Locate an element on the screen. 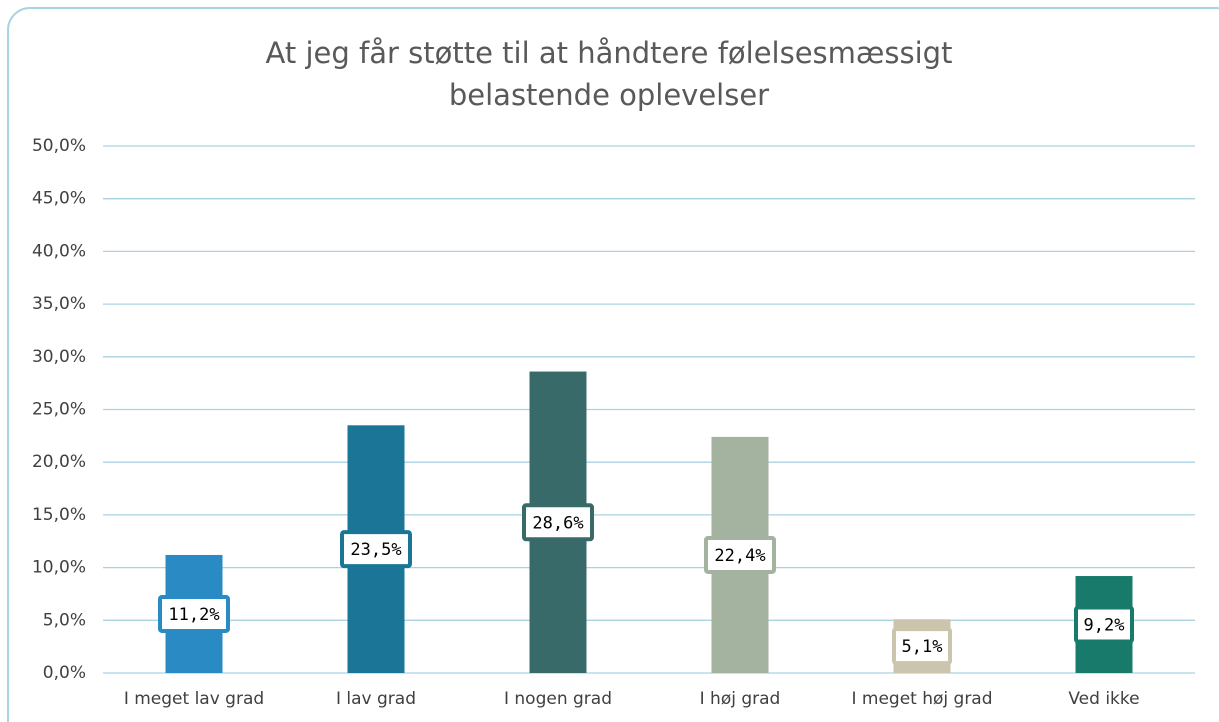 This screenshot has width=1219, height=722. y-tick-label: 50,0% is located at coordinates (59, 146).